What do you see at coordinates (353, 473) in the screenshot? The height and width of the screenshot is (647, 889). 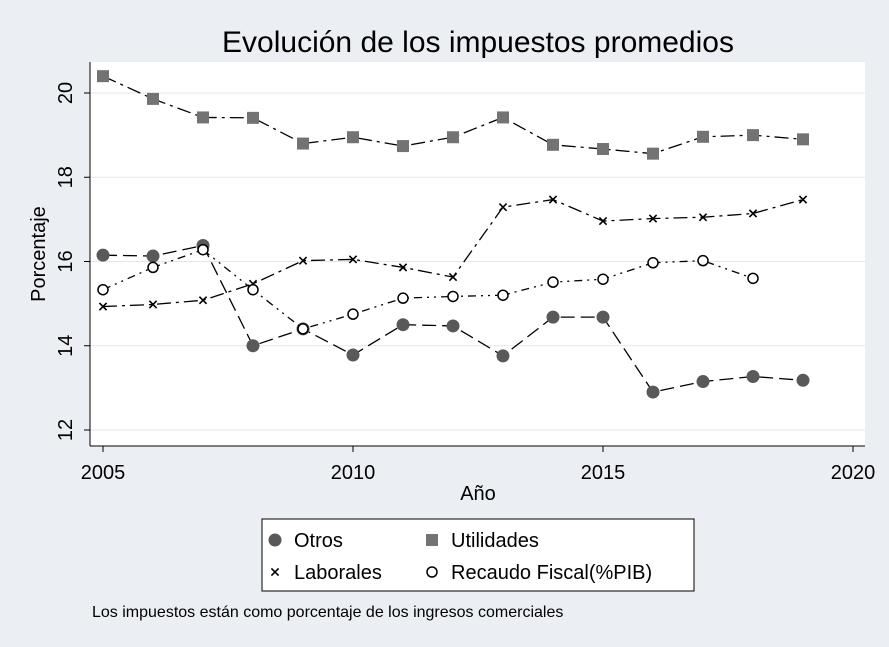 I see `x-tick-label: 2010` at bounding box center [353, 473].